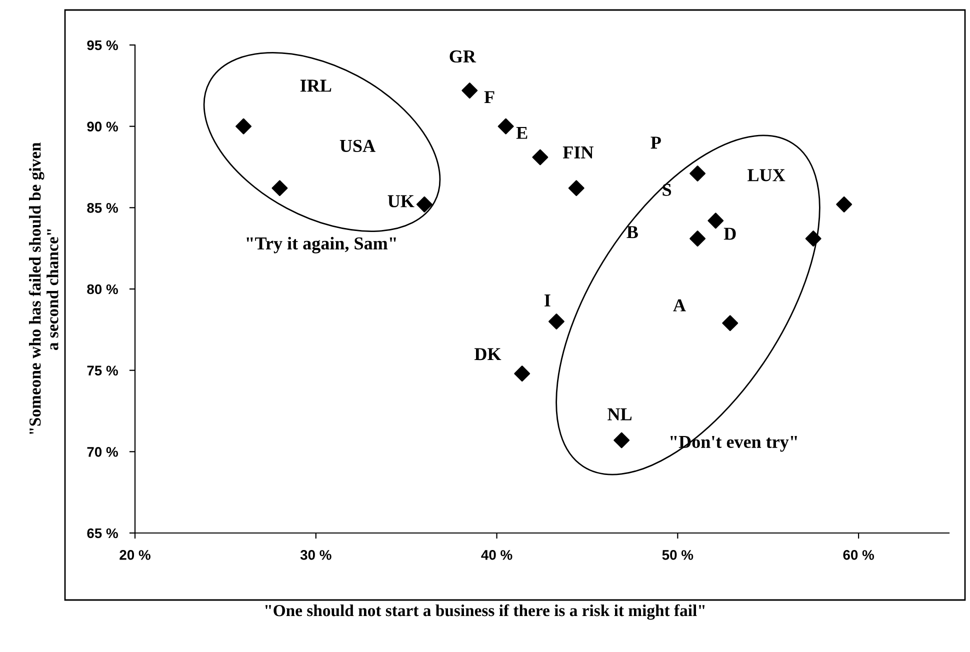 This screenshot has width=970, height=652. What do you see at coordinates (485, 612) in the screenshot?
I see `x-axis-title: "One should not start a business if there is a risk it might fail"` at bounding box center [485, 612].